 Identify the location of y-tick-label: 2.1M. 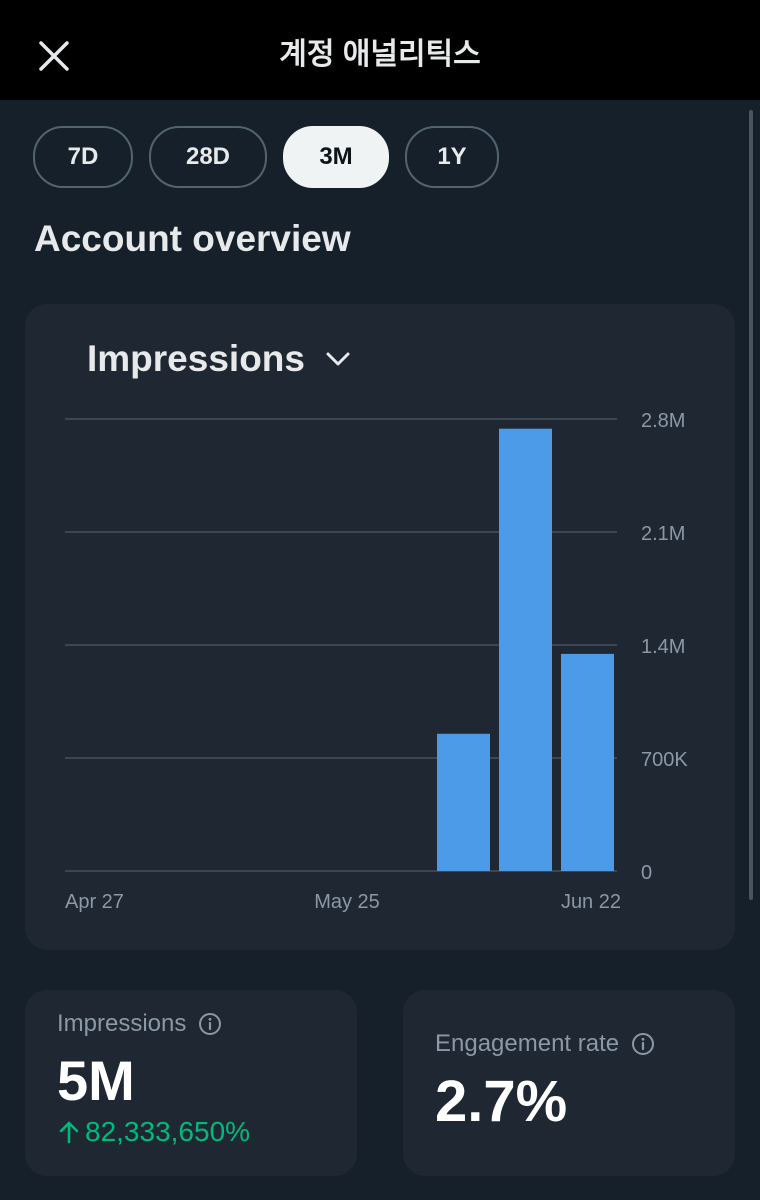
(663, 534).